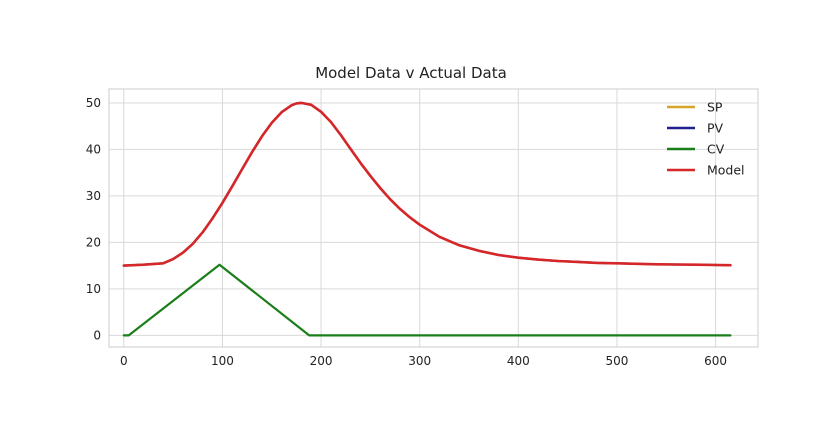  What do you see at coordinates (124, 361) in the screenshot?
I see `x-tick-label: 0` at bounding box center [124, 361].